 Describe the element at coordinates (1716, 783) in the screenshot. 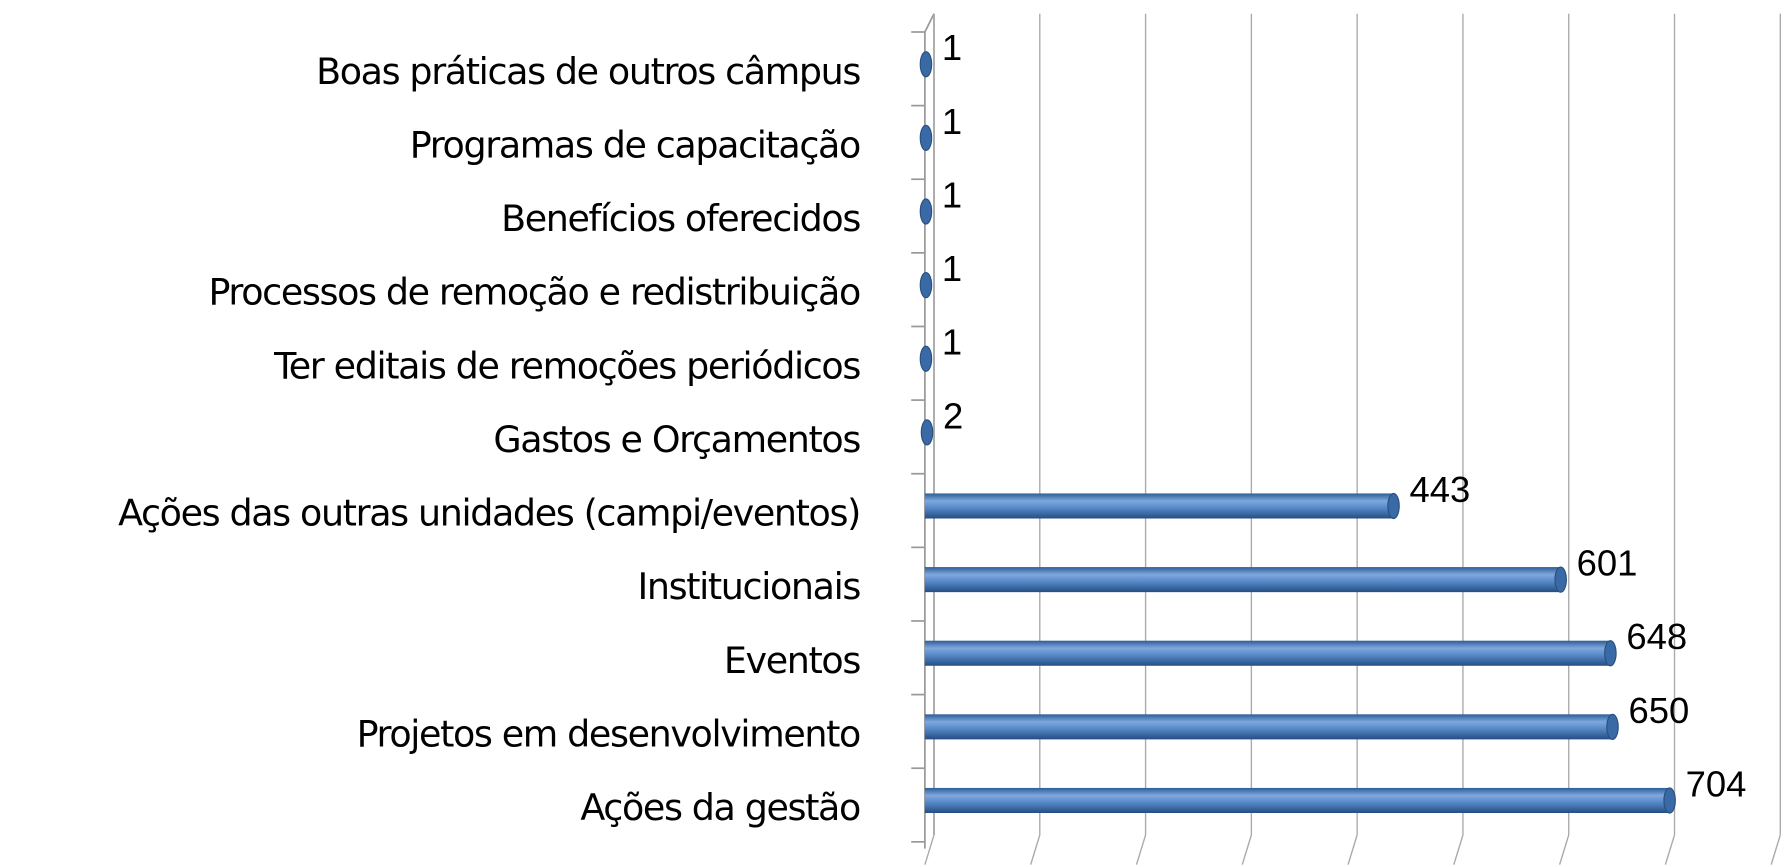

I see `data-label: 704` at that location.